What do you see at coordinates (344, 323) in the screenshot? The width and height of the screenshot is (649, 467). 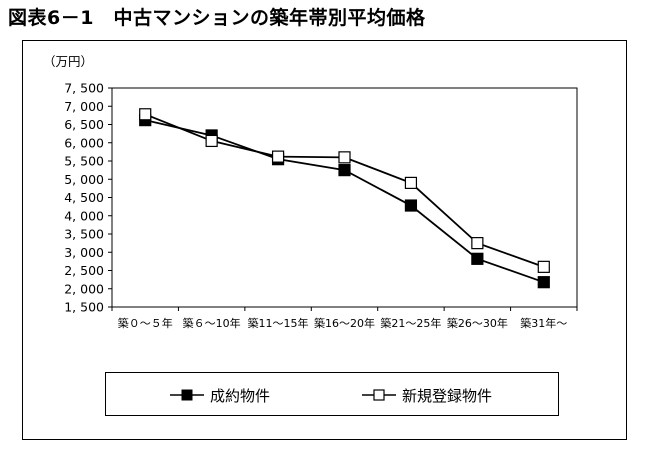 I see `x-tick-label: 築16～20年` at bounding box center [344, 323].